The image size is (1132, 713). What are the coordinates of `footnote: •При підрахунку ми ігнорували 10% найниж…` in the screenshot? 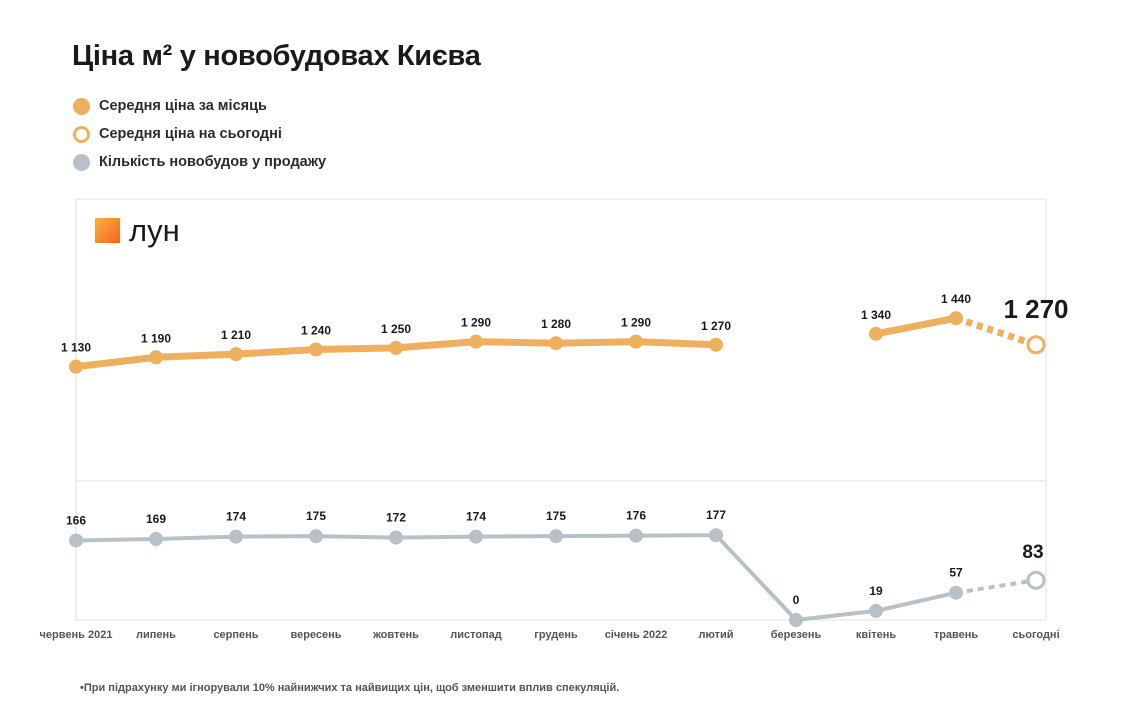 It's located at (350, 688).